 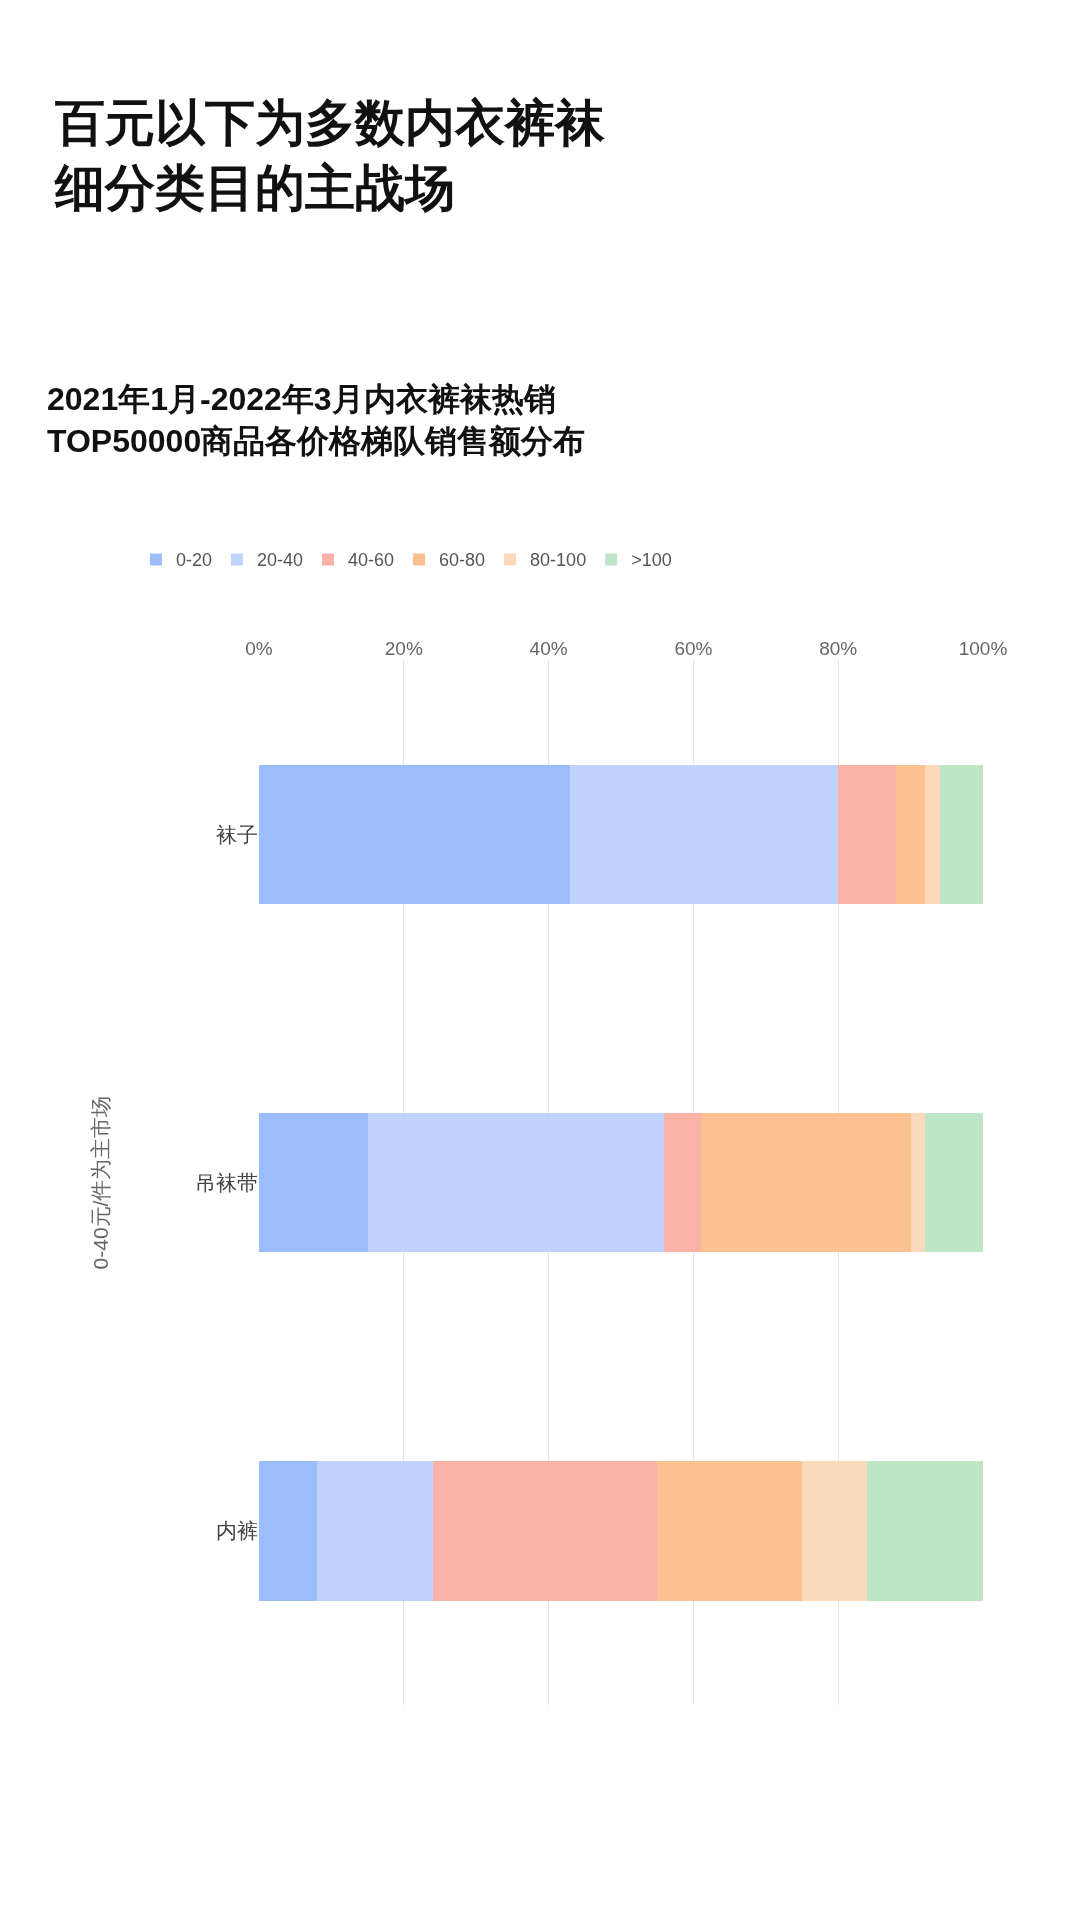 I want to click on y-axis-title: 0-40元/件为主市场, so click(x=101, y=1182).